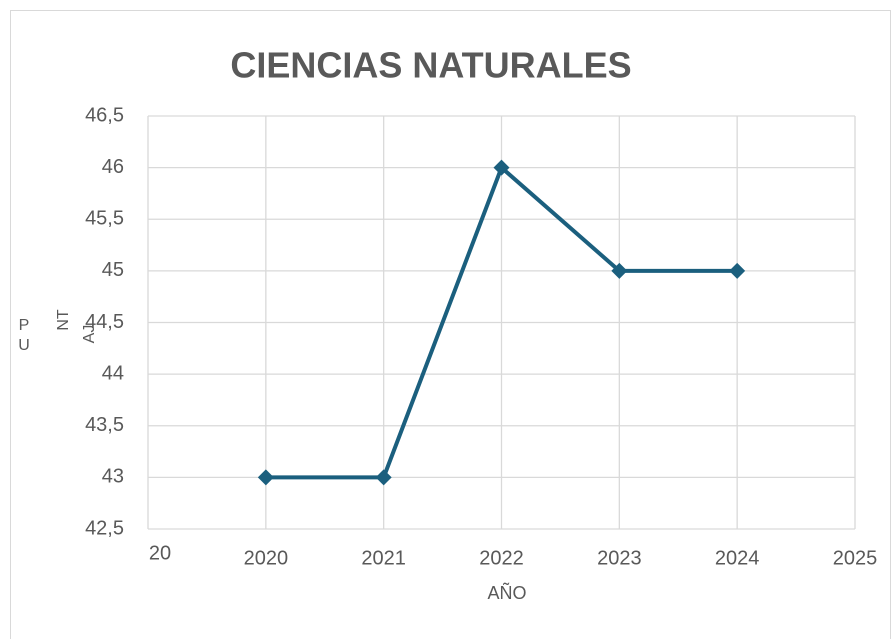 Image resolution: width=891 pixels, height=639 pixels. Describe the element at coordinates (501, 558) in the screenshot. I see `x-tick-label: 2022` at that location.